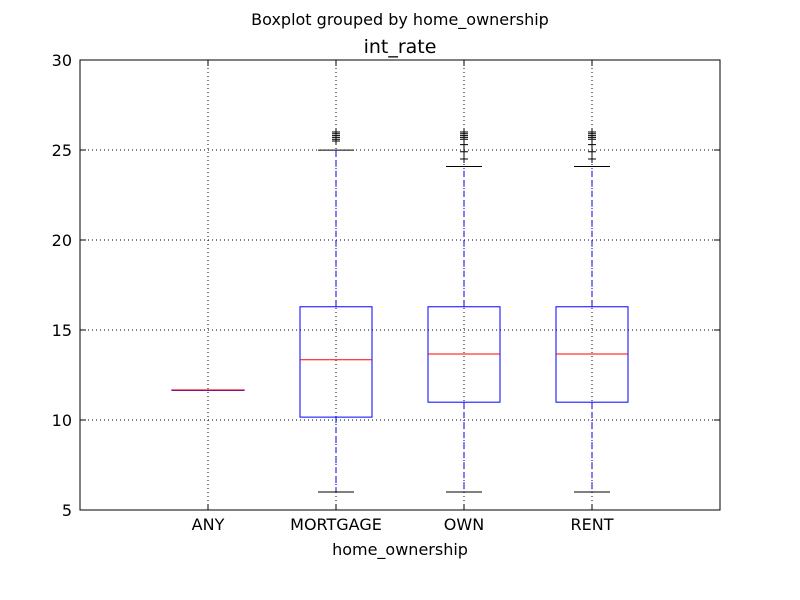  I want to click on y-tick-label: 10, so click(62, 420).